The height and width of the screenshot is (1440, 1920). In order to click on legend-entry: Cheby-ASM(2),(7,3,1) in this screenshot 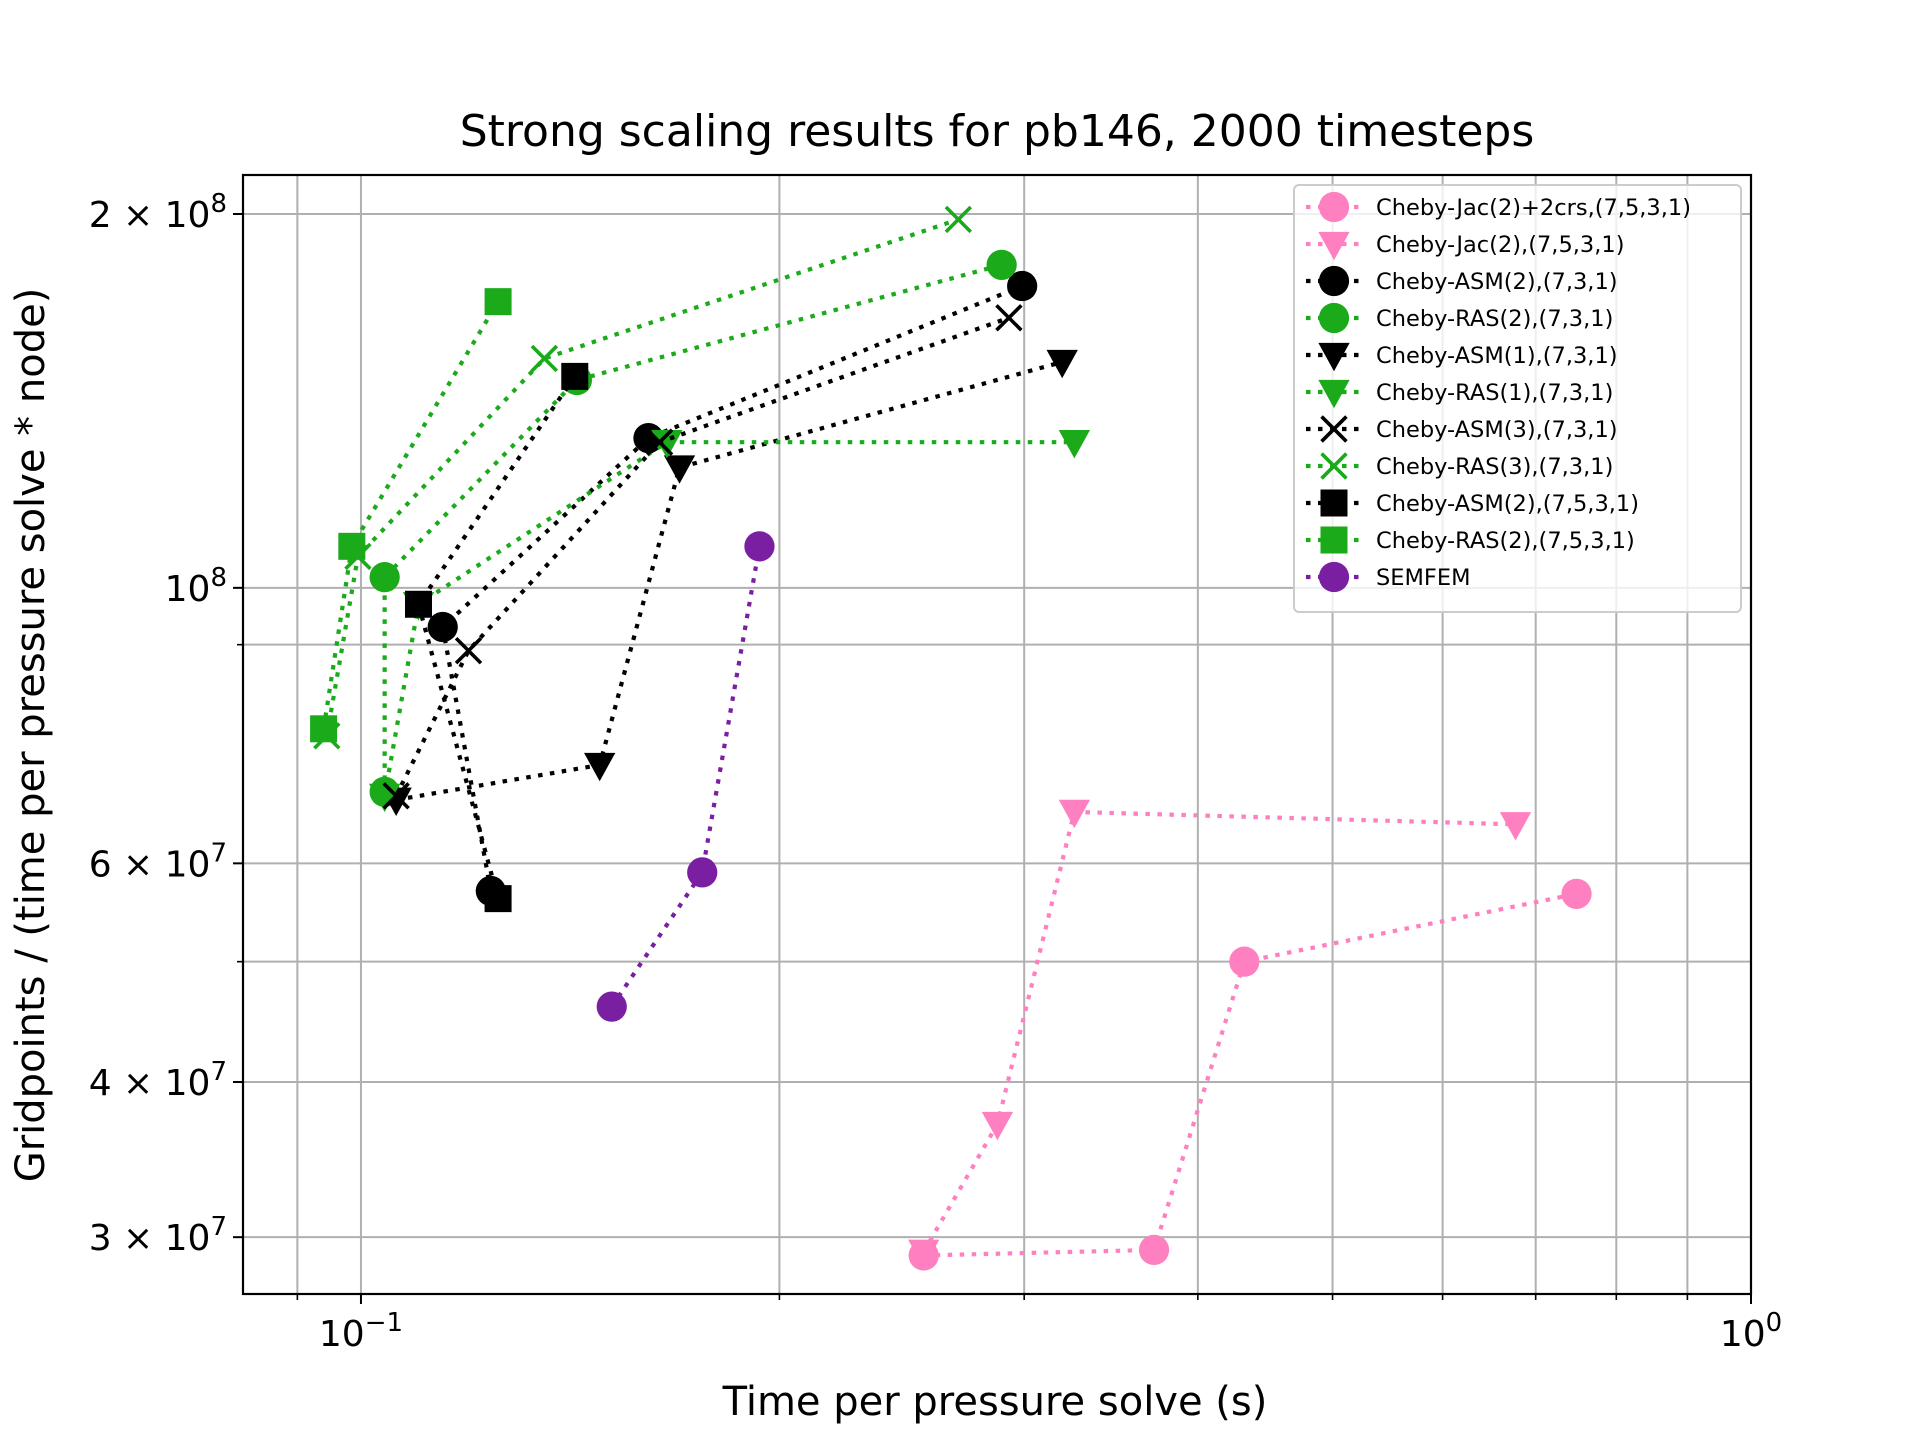, I will do `click(1462, 281)`.